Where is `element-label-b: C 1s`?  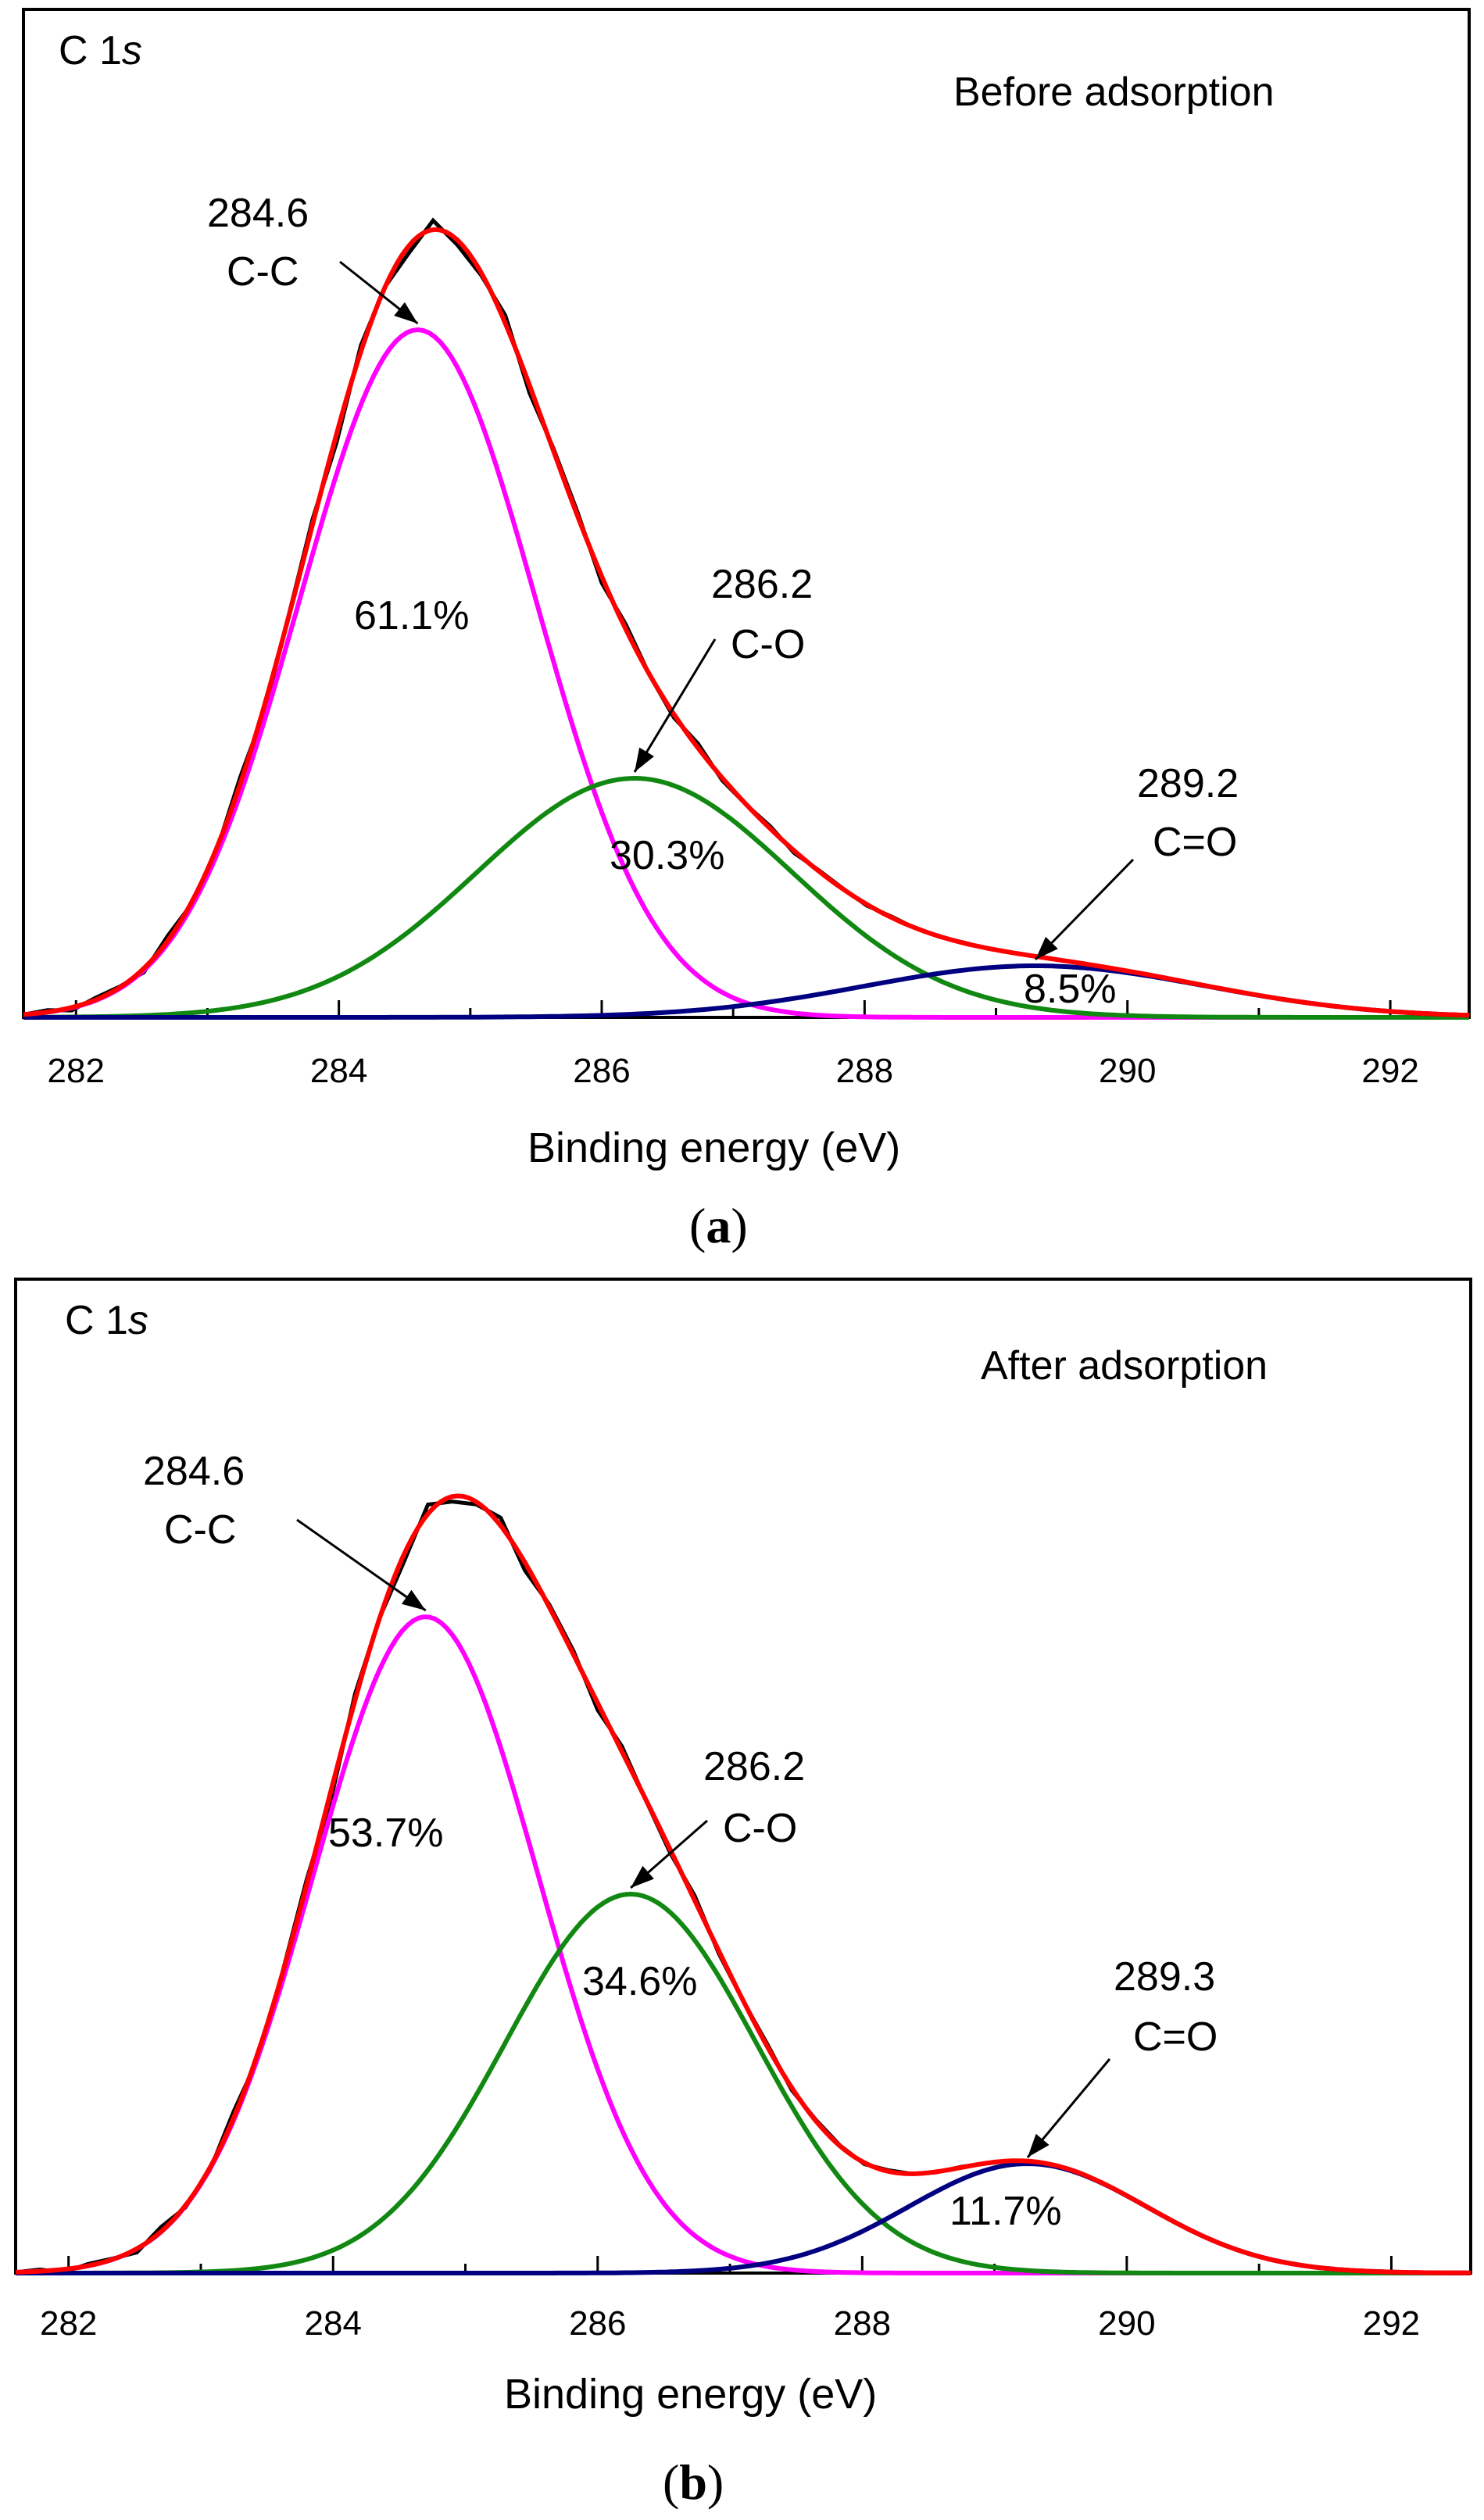
element-label-b: C 1s is located at coordinates (106, 1320).